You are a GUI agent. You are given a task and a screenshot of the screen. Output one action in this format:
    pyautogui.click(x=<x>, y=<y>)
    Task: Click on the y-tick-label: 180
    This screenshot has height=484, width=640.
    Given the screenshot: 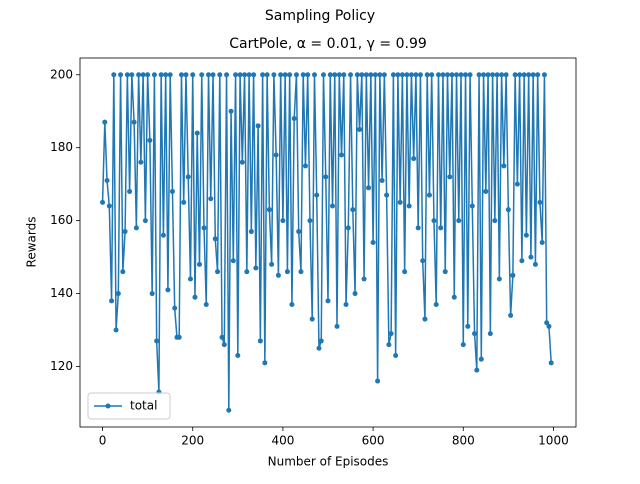 What is the action you would take?
    pyautogui.click(x=61, y=147)
    